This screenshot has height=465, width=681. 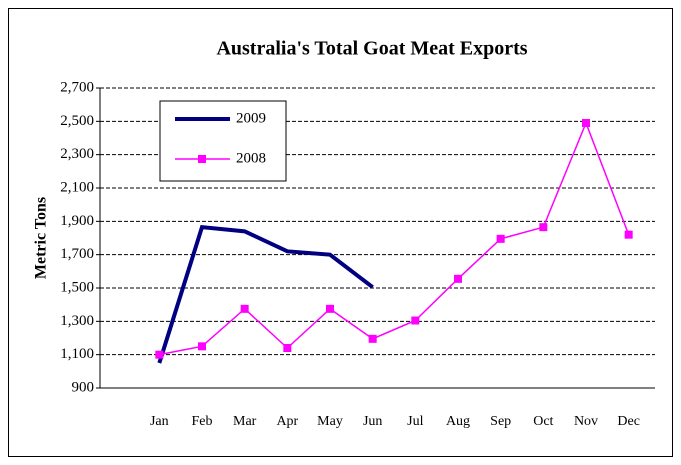 What do you see at coordinates (628, 421) in the screenshot?
I see `x-tick-label: Dec` at bounding box center [628, 421].